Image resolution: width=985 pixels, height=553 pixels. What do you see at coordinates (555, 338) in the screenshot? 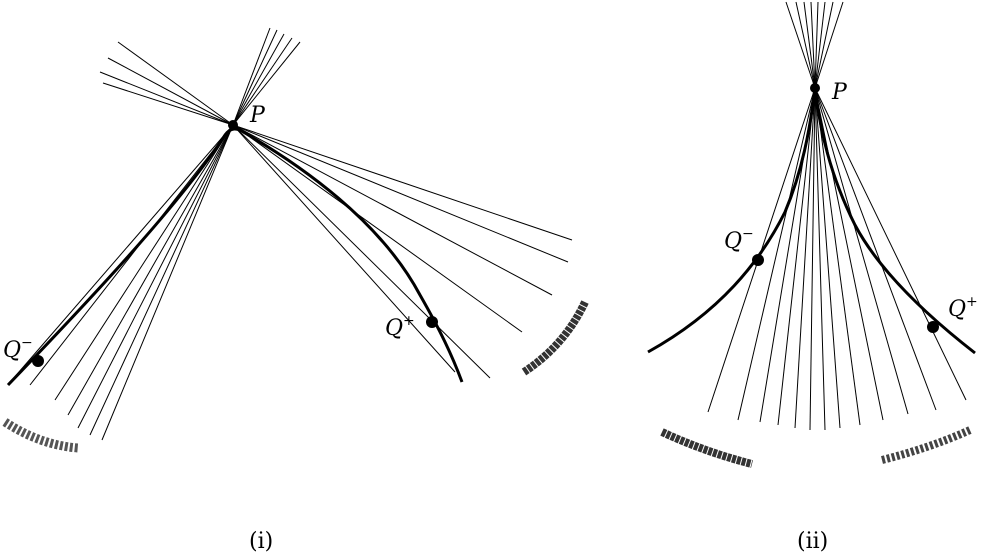
I see `panel-i-right-smudge` at bounding box center [555, 338].